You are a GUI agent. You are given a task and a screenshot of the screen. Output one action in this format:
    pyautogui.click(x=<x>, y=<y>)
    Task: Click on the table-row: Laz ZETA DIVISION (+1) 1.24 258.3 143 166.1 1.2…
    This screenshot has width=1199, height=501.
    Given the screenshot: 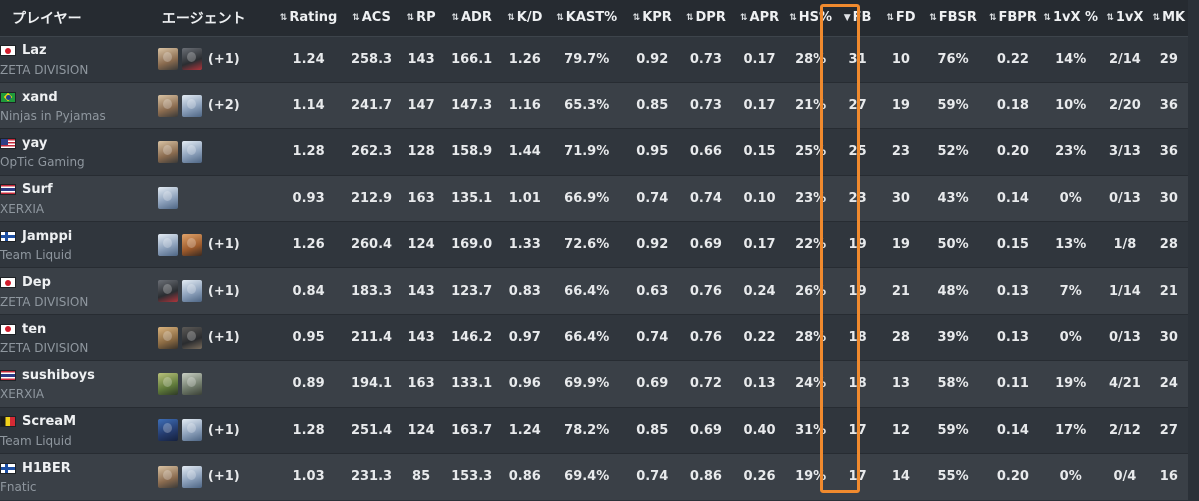 What is the action you would take?
    pyautogui.click(x=594, y=59)
    